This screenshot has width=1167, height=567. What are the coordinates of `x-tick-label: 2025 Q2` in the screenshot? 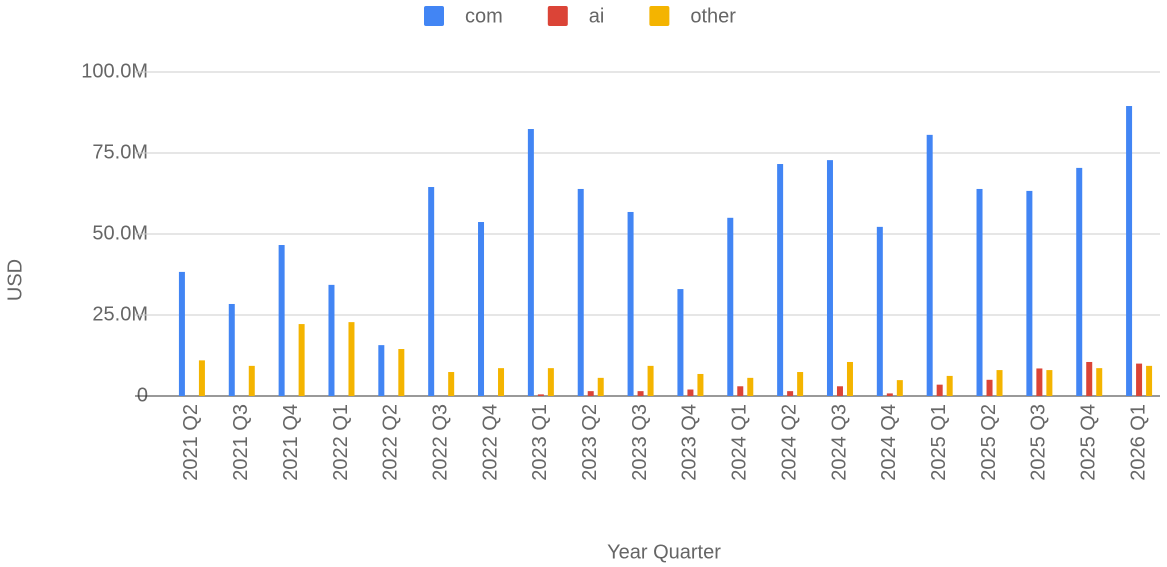 It's located at (989, 442).